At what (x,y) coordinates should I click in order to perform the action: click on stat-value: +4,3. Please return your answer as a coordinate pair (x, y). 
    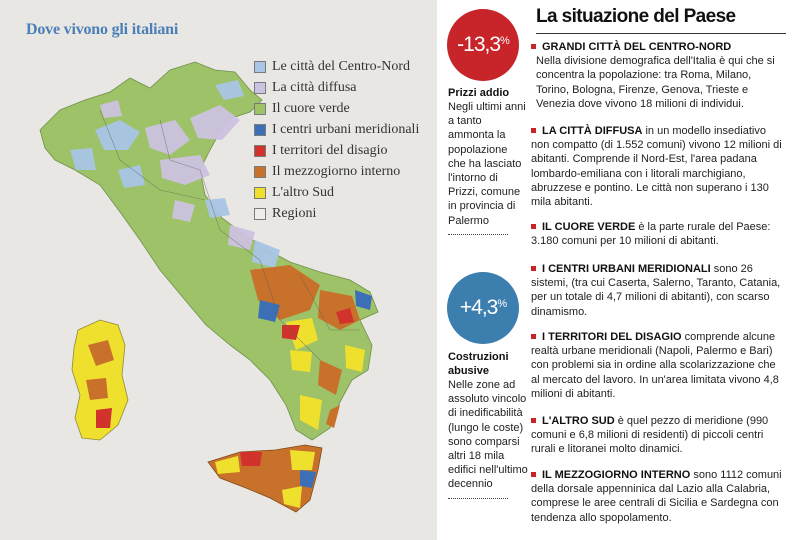
    Looking at the image, I should click on (478, 307).